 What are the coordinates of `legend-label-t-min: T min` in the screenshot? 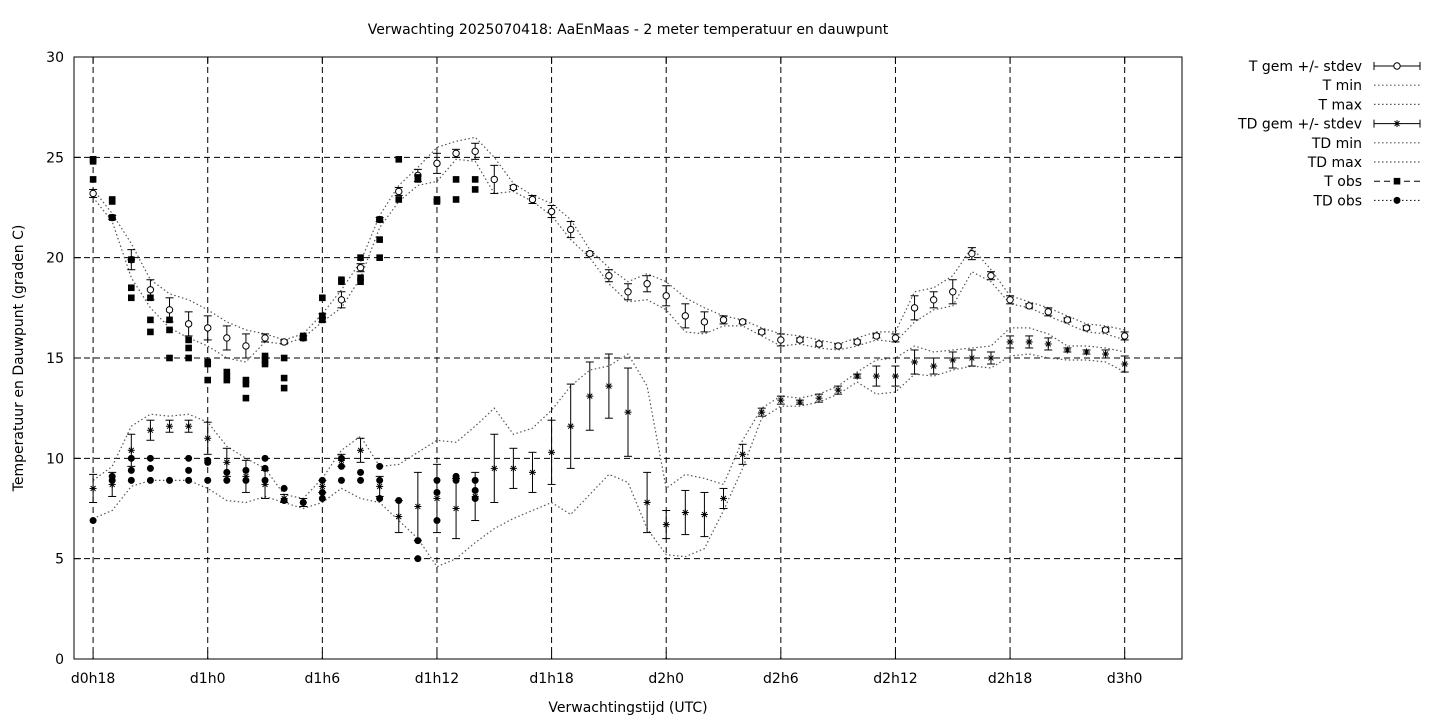 It's located at (1342, 86).